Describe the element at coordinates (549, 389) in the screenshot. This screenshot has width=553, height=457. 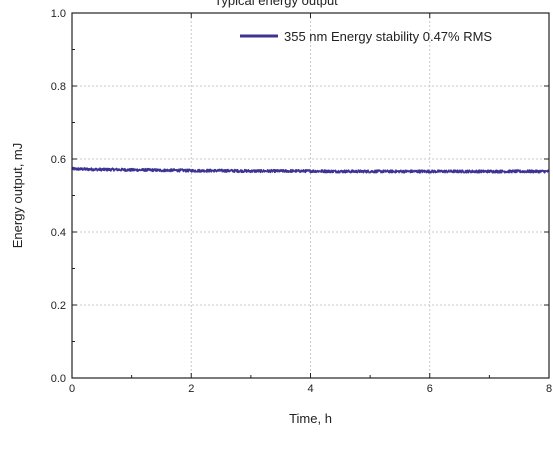
I see `x-tick-label: 8` at that location.